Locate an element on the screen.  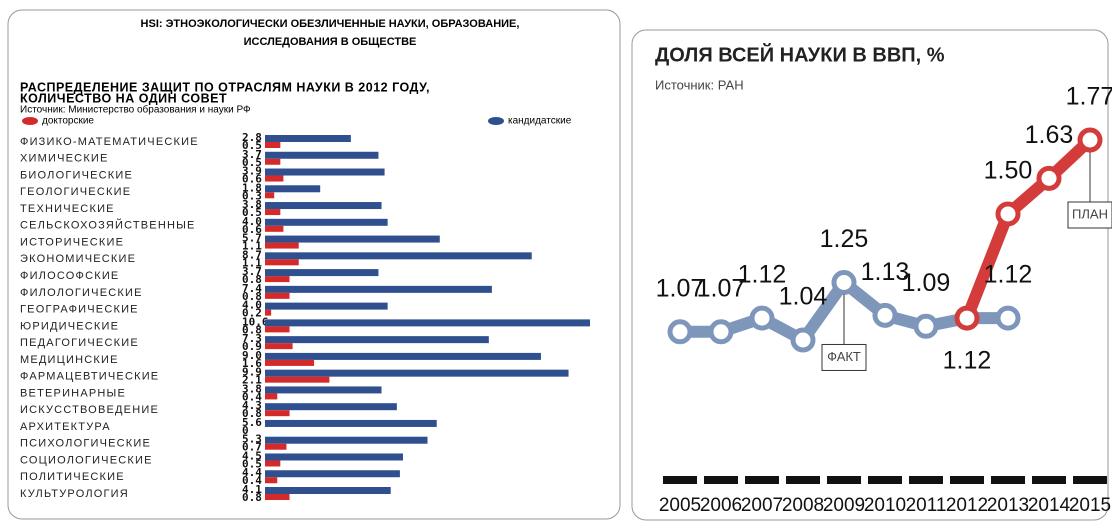
value-label: 7.4 is located at coordinates (252, 288).